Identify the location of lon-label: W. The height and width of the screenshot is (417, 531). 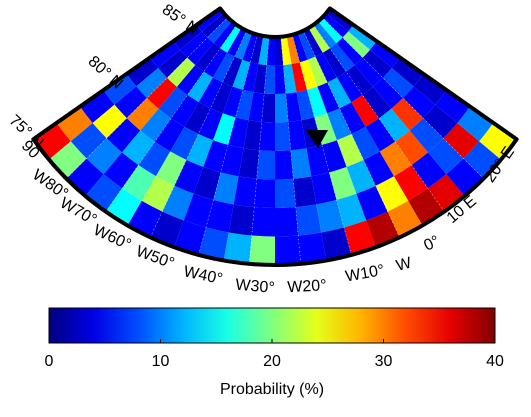
(404, 264).